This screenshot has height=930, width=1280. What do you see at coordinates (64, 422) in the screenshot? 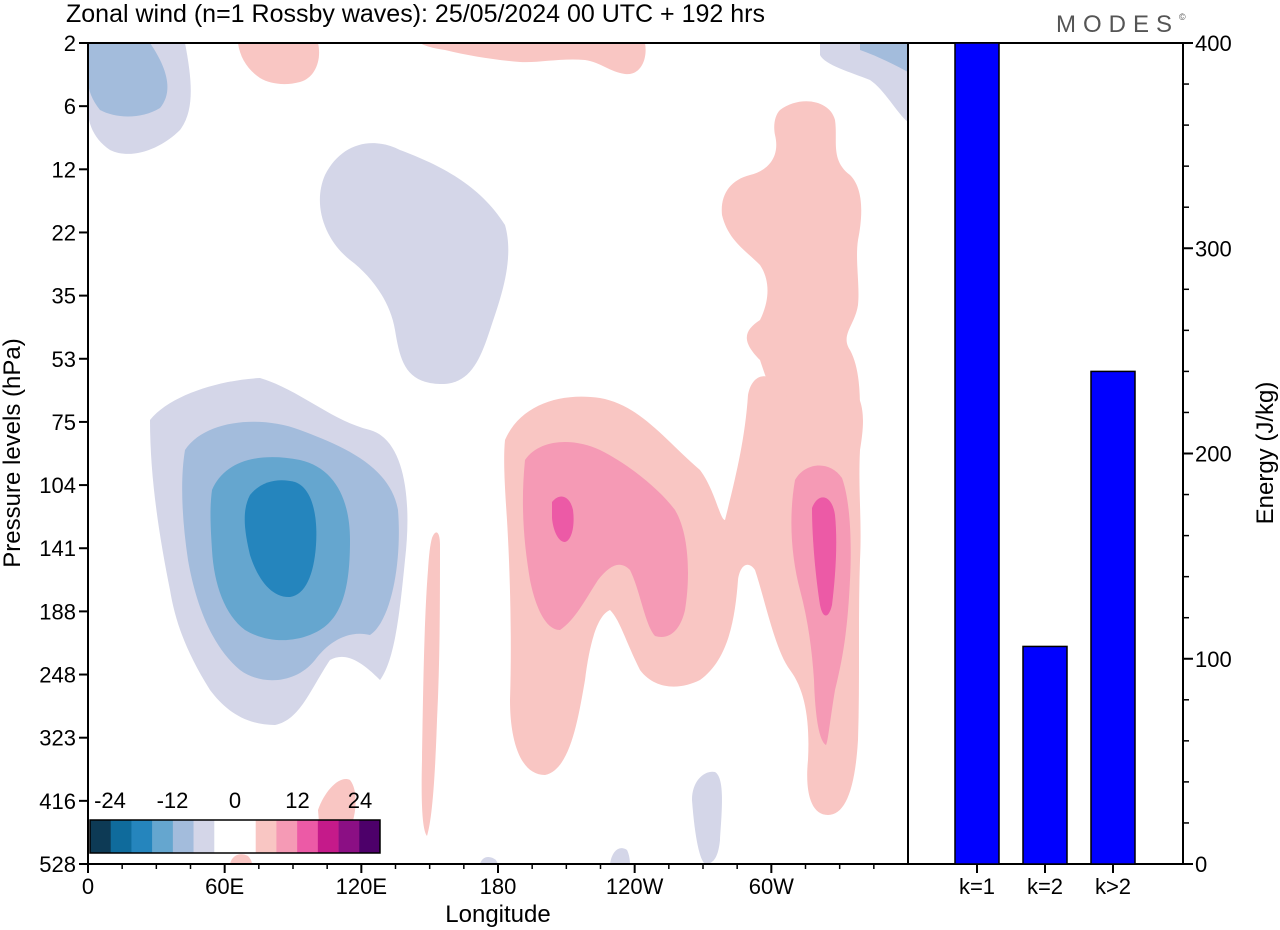
I see `pressure-tick-label: 75` at bounding box center [64, 422].